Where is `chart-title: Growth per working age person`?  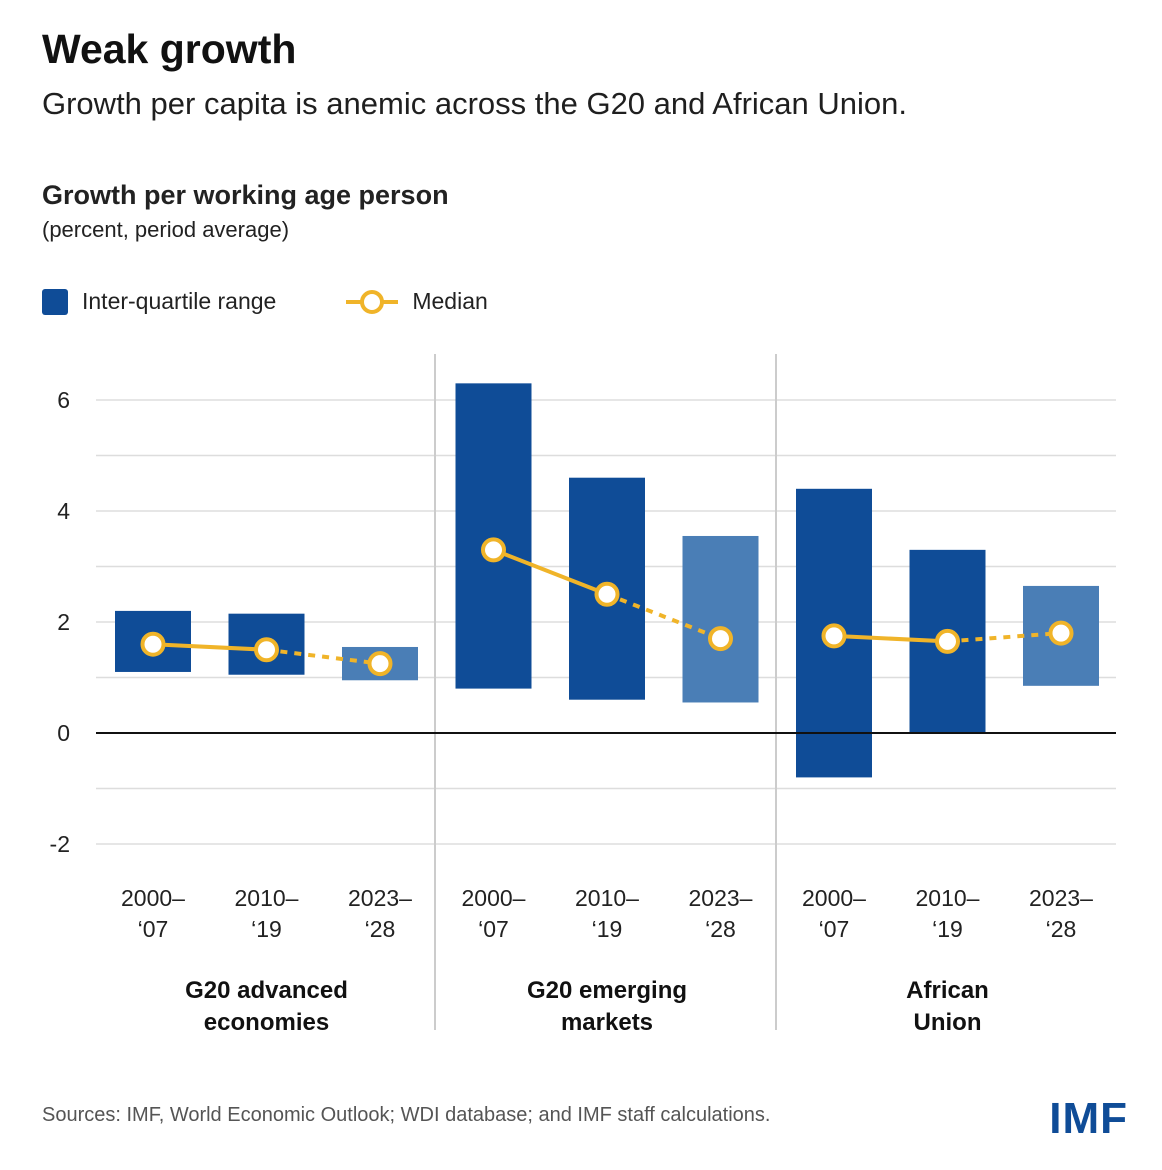 chart-title: Growth per working age person is located at coordinates (245, 195).